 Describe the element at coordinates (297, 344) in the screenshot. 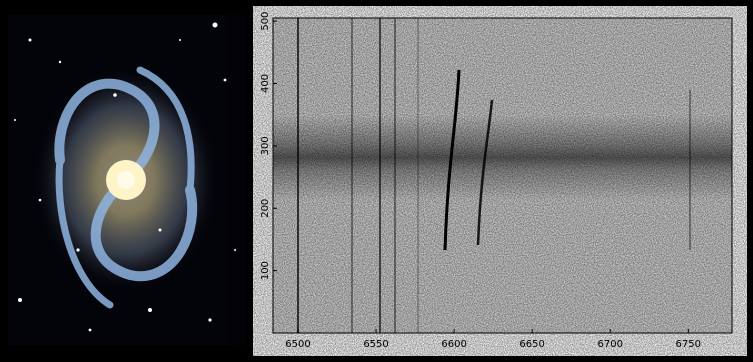

I see `x-tick-label: 6500` at that location.